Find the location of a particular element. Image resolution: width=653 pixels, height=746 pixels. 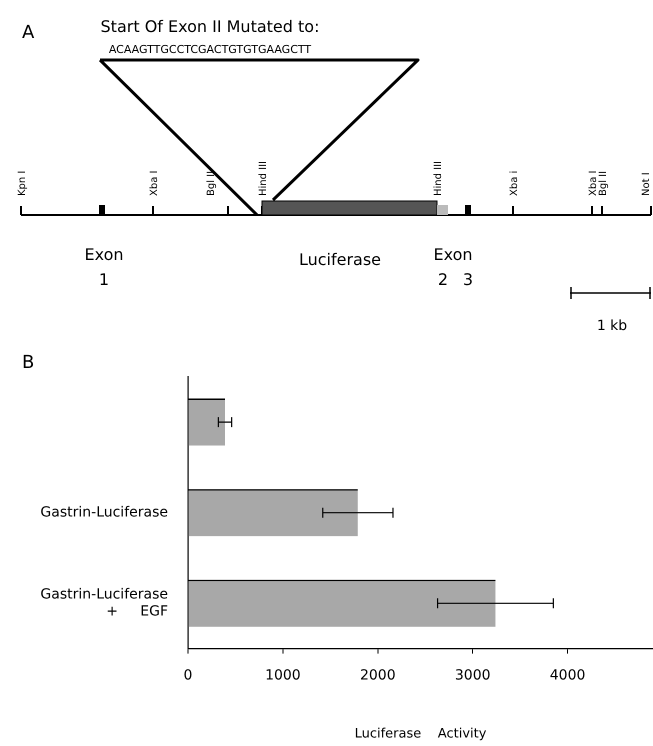

text: Xba i is located at coordinates (514, 183).